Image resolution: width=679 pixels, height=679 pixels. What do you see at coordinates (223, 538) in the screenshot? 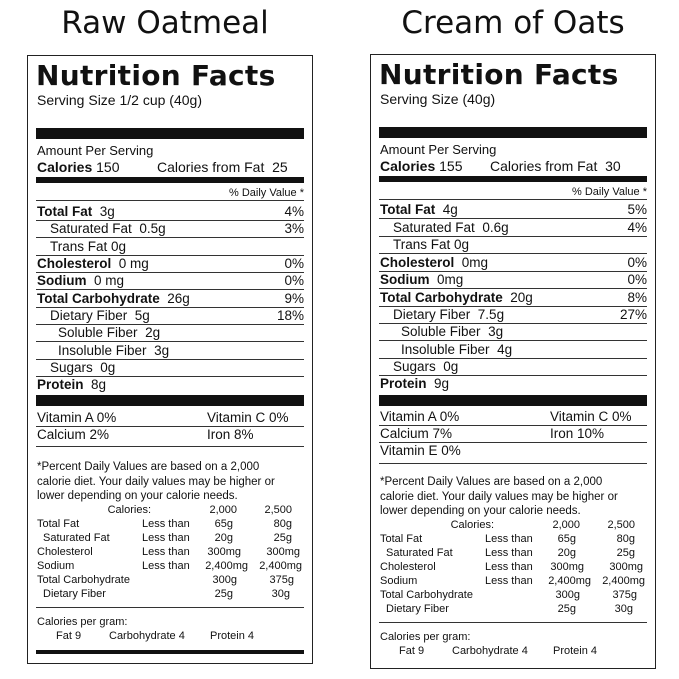
I see `dv-table-c1: 20g` at bounding box center [223, 538].